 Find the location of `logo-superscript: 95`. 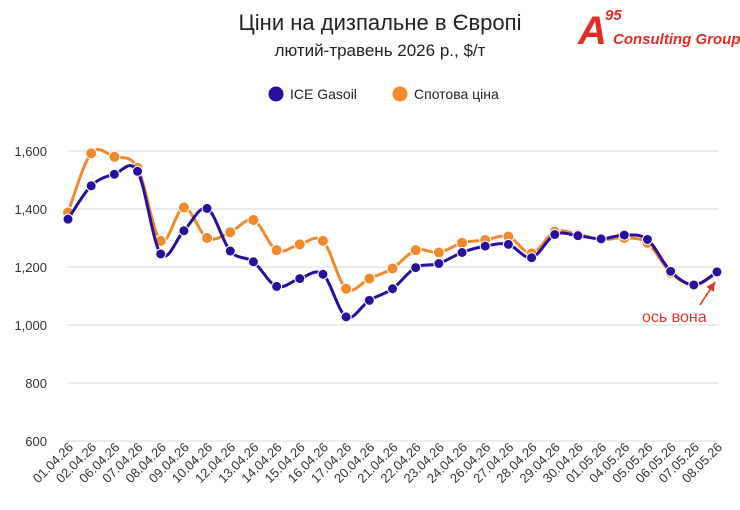

logo-superscript: 95 is located at coordinates (613, 15).